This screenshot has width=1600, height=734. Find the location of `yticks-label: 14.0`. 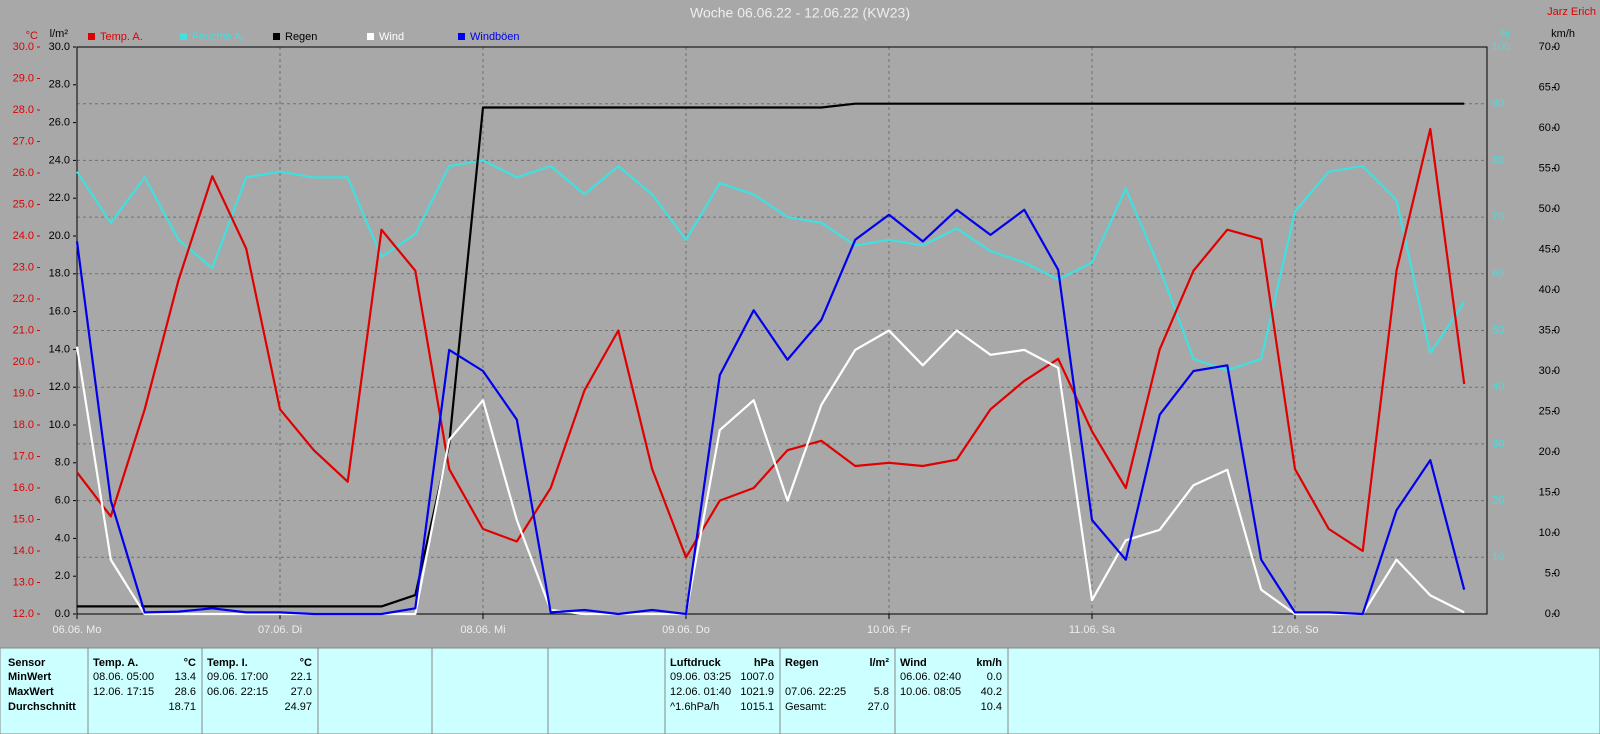

yticks-label: 14.0 is located at coordinates (23, 551).